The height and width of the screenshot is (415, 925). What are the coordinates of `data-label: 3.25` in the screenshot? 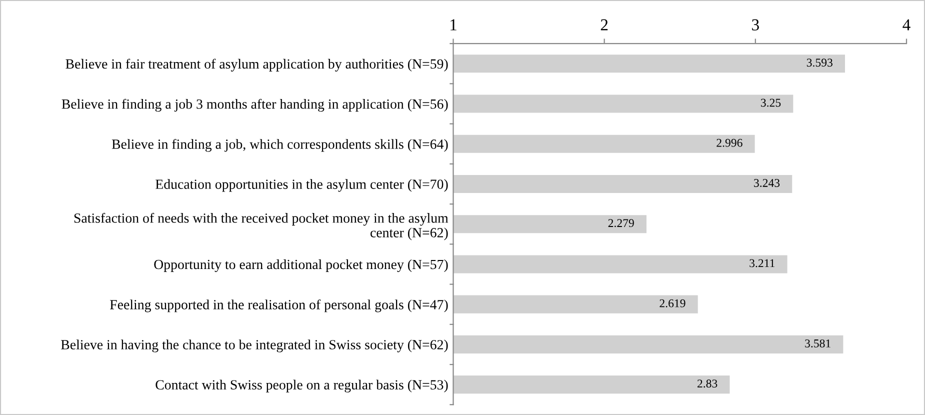 It's located at (771, 102).